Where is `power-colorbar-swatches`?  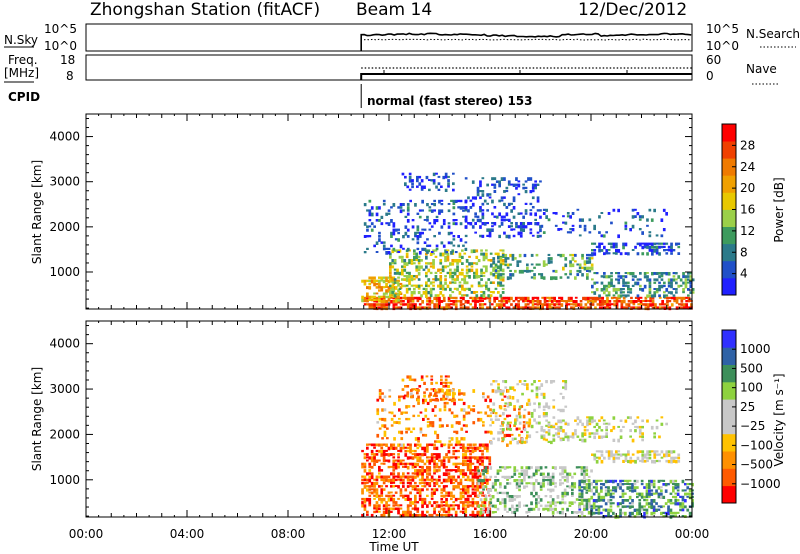 power-colorbar-swatches is located at coordinates (729, 210).